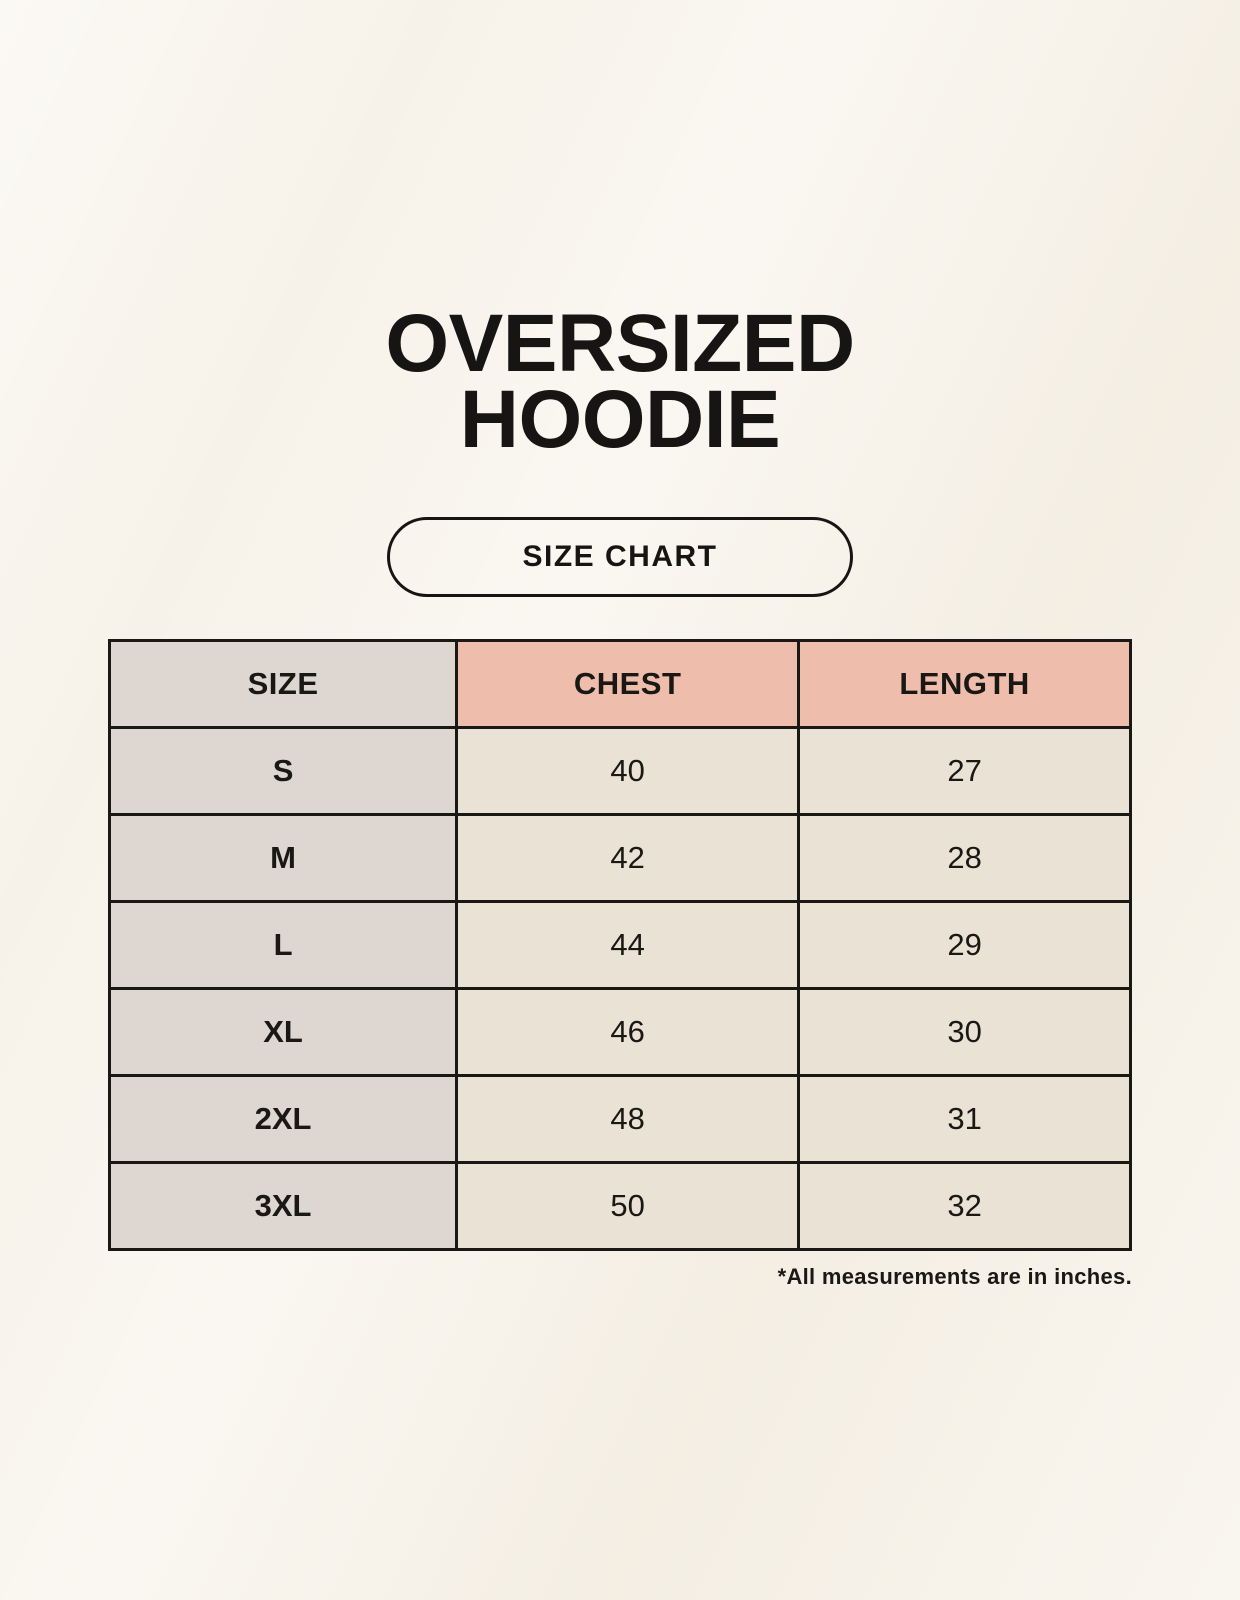 This screenshot has height=1600, width=1240. I want to click on length-value: 31, so click(964, 1118).